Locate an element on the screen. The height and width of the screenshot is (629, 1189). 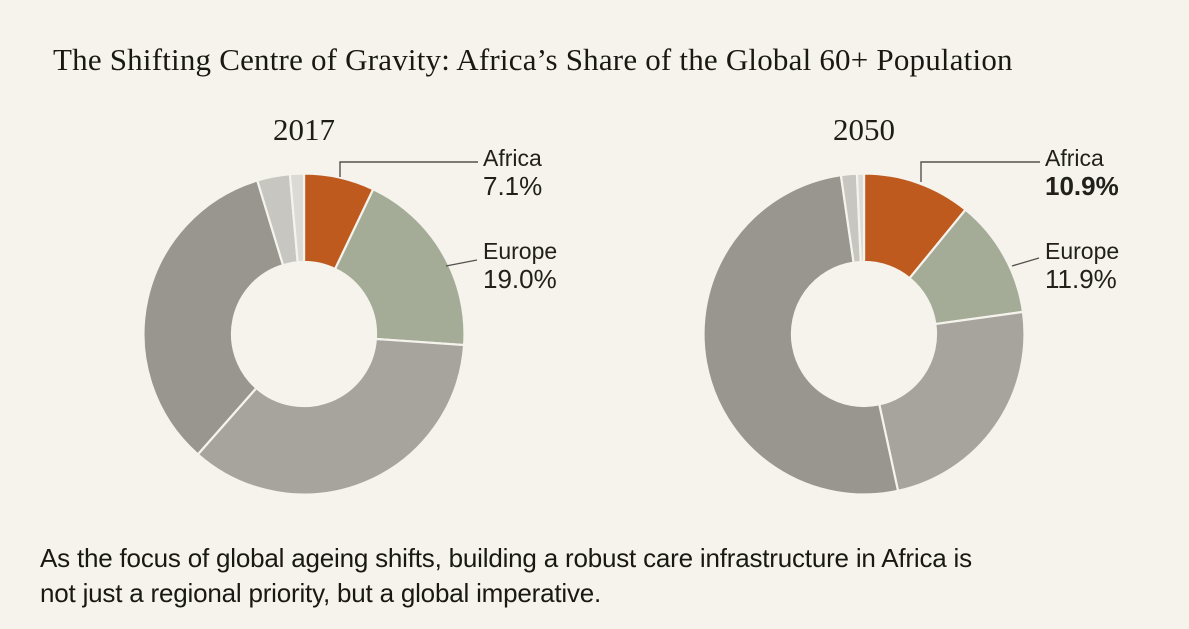
slice-unlabeled-1-2017 is located at coordinates (331, 416).